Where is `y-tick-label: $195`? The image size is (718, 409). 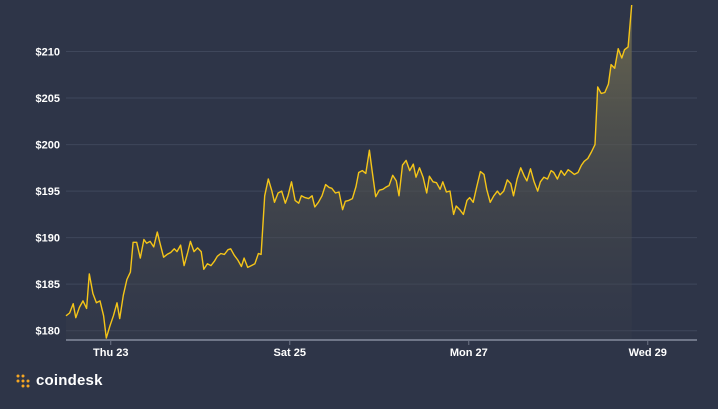 y-tick-label: $195 is located at coordinates (48, 192).